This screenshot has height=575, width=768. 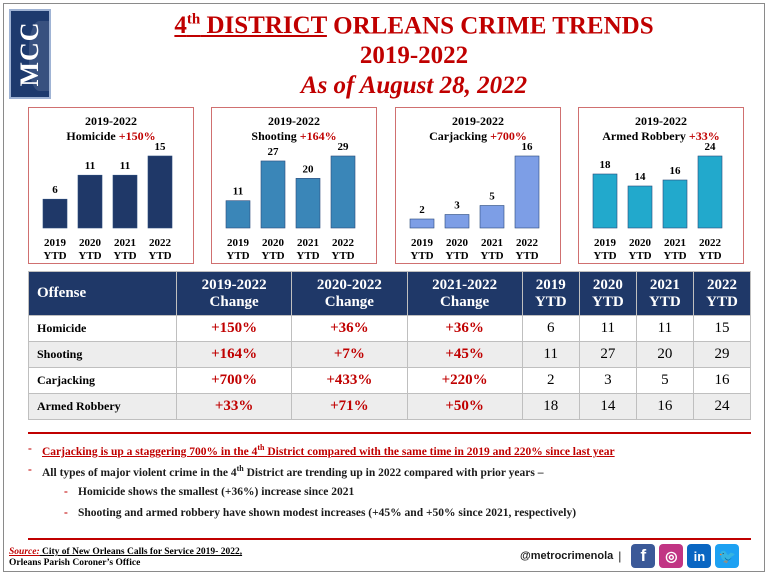 I want to click on table-row: Carjacking +700% +433% +220% 2 3 5 16, so click(x=390, y=380).